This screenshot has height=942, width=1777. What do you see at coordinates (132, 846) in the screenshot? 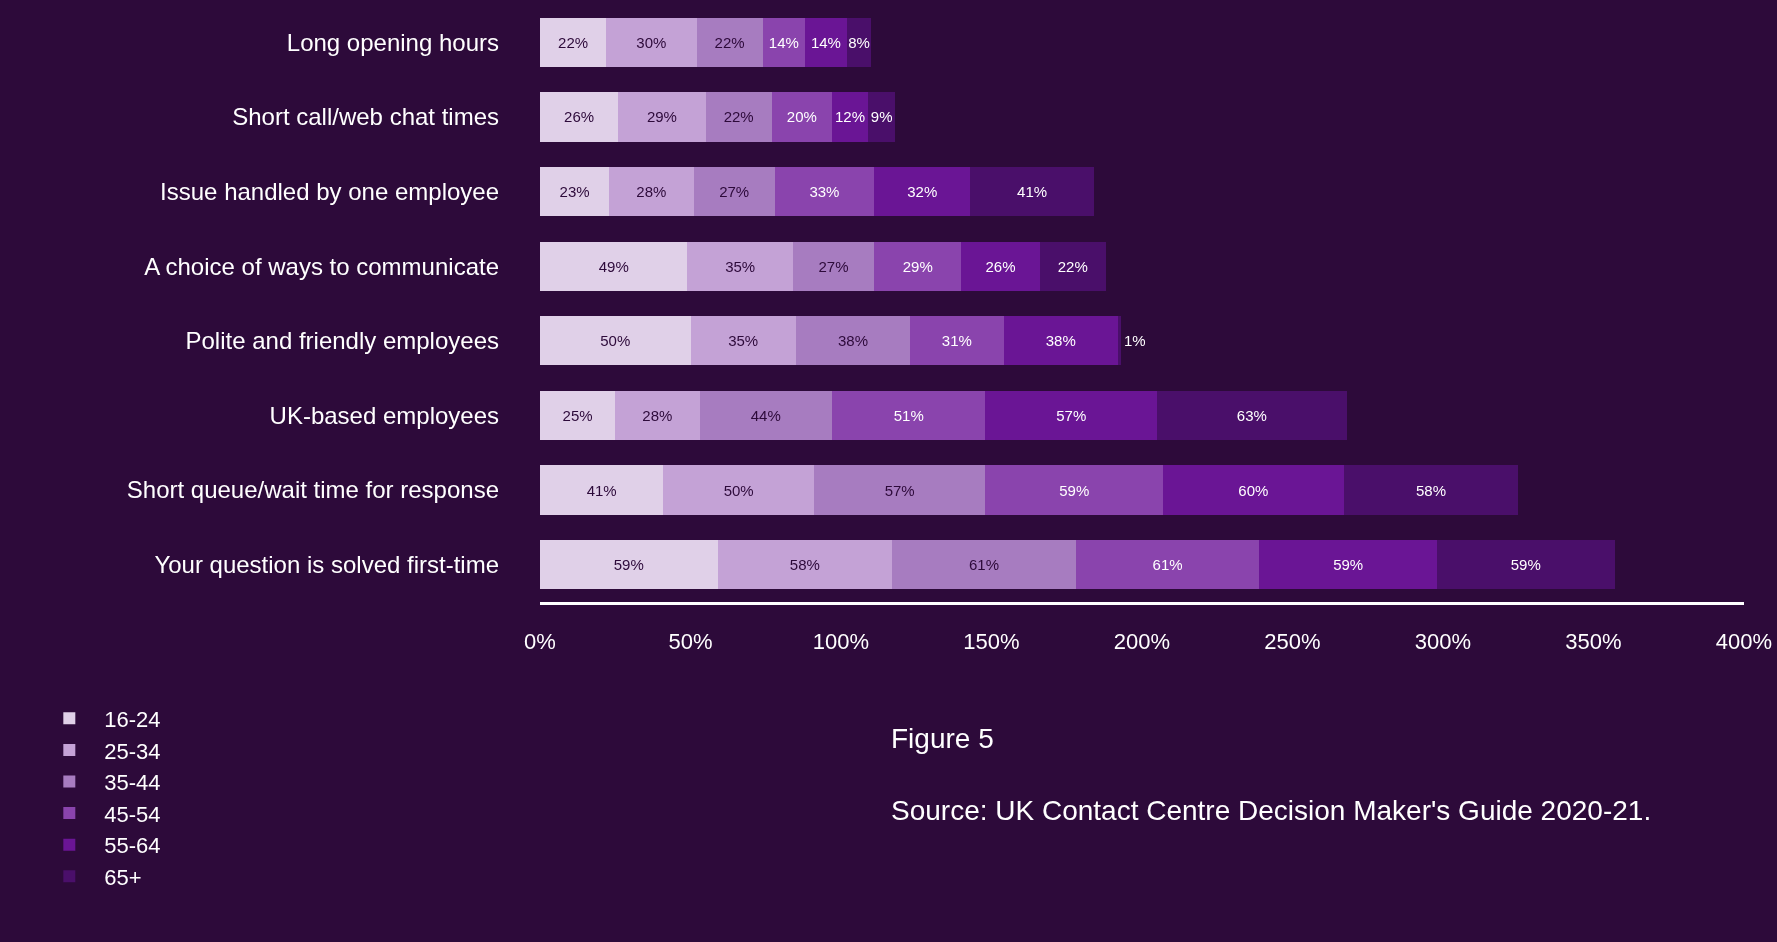
I see `legend-label: 55-64` at bounding box center [132, 846].